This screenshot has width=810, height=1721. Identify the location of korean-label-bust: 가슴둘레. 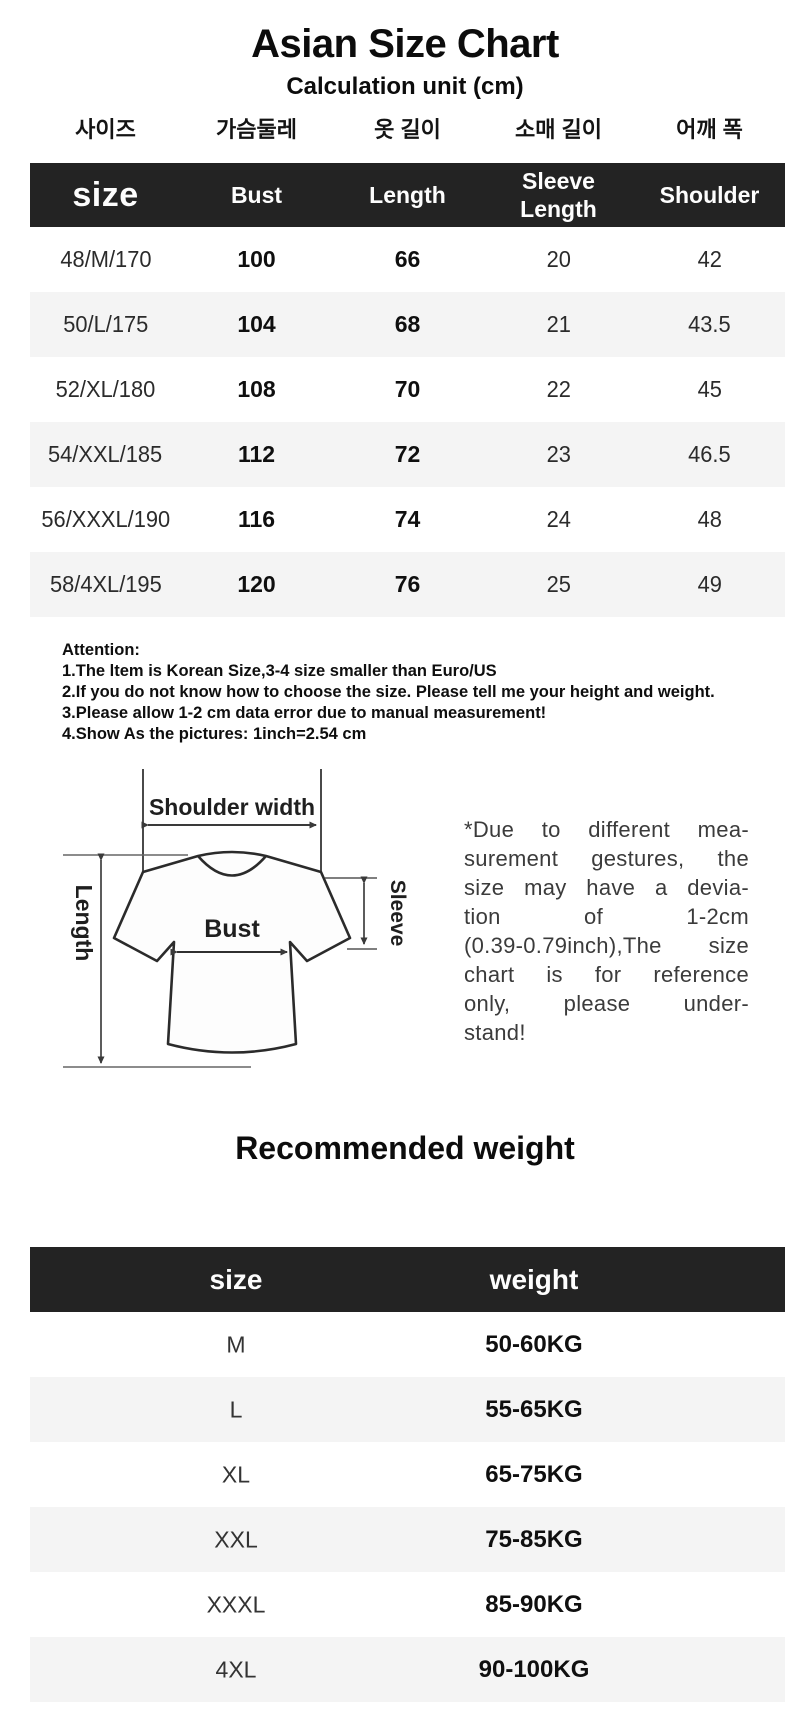
(256, 129).